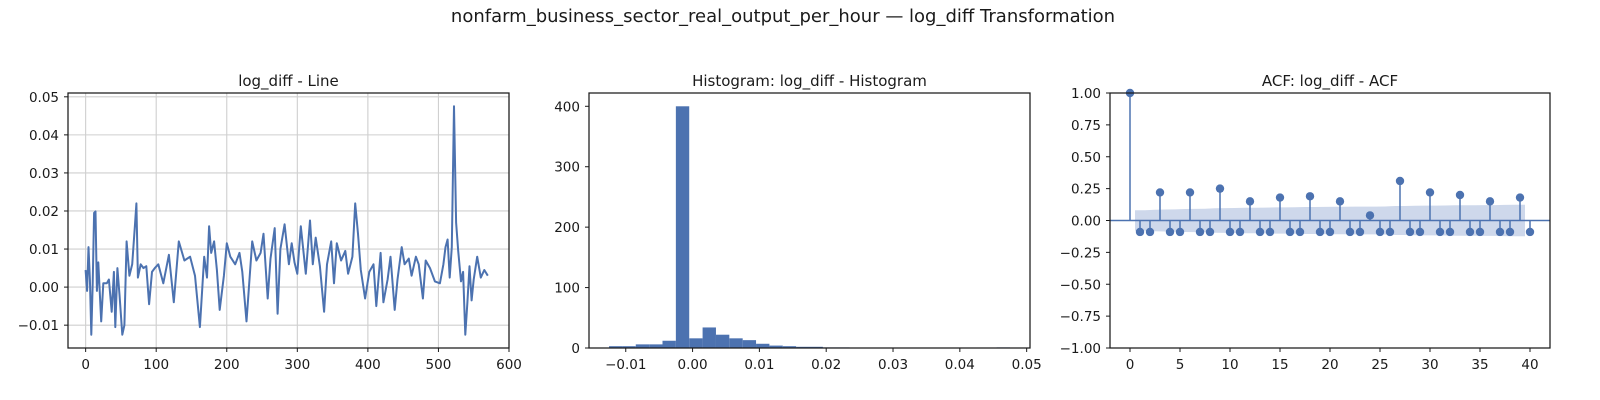 This screenshot has height=400, width=1600. Describe the element at coordinates (1429, 365) in the screenshot. I see `x-tick-label: 30` at that location.